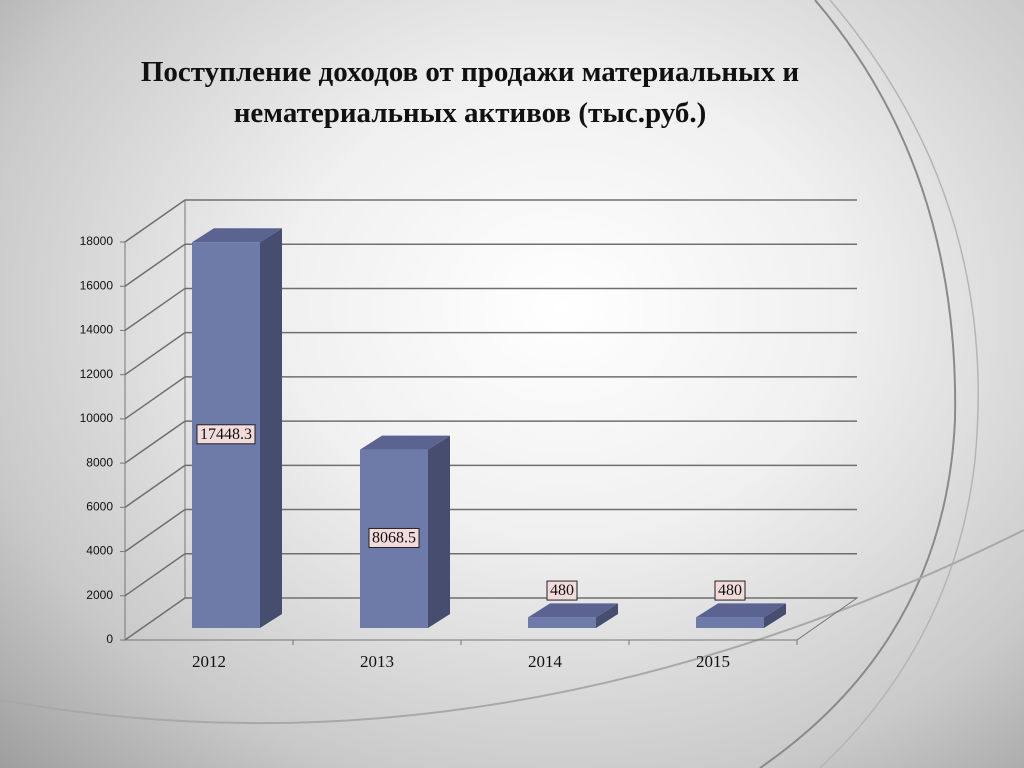 The height and width of the screenshot is (768, 1024). Describe the element at coordinates (99, 462) in the screenshot. I see `y-tick-label: 8000` at that location.